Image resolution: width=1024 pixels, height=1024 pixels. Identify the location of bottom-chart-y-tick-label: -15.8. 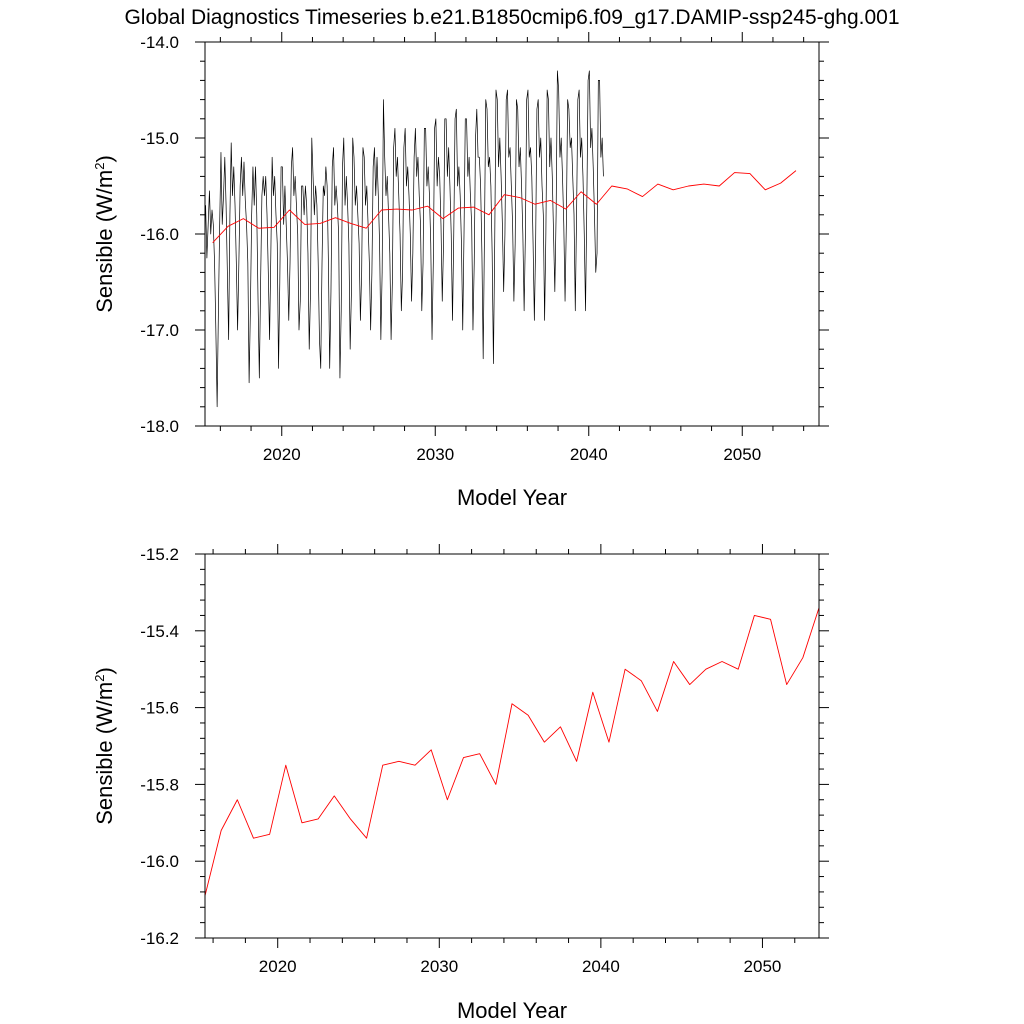
(159, 784).